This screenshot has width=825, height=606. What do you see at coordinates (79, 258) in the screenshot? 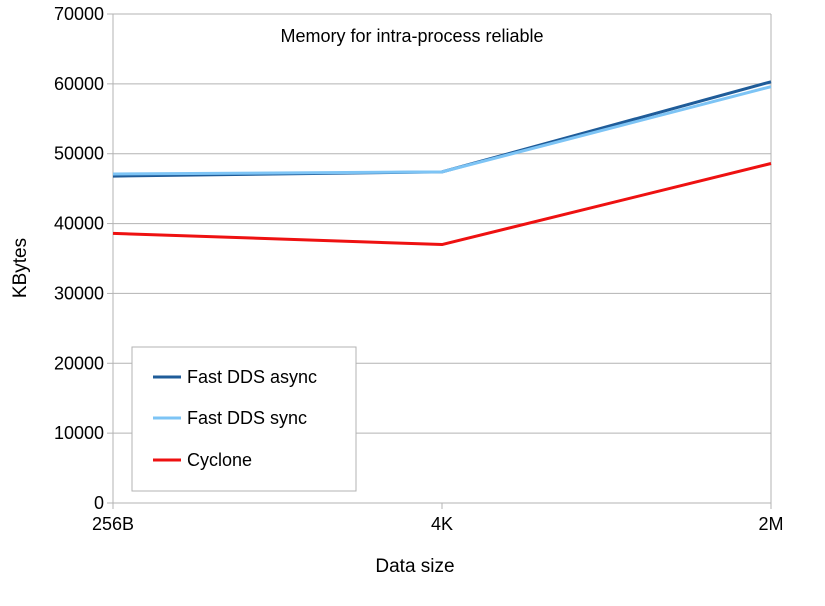
I see `y-tick-labels: 0 10000 20000 30000 40000 50000 60000 70000` at bounding box center [79, 258].